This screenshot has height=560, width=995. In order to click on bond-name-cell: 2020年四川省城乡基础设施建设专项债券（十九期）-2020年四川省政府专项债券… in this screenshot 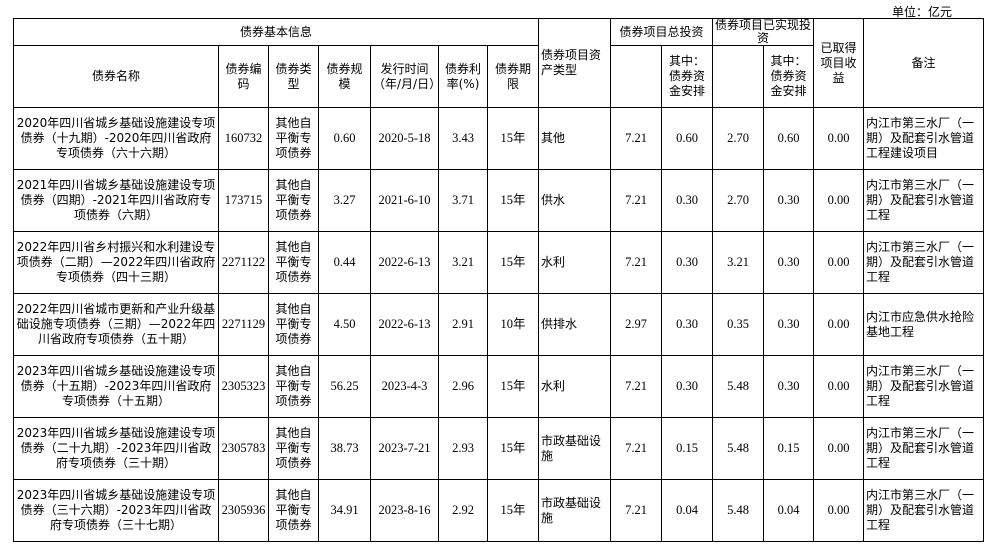, I will do `click(116, 138)`.